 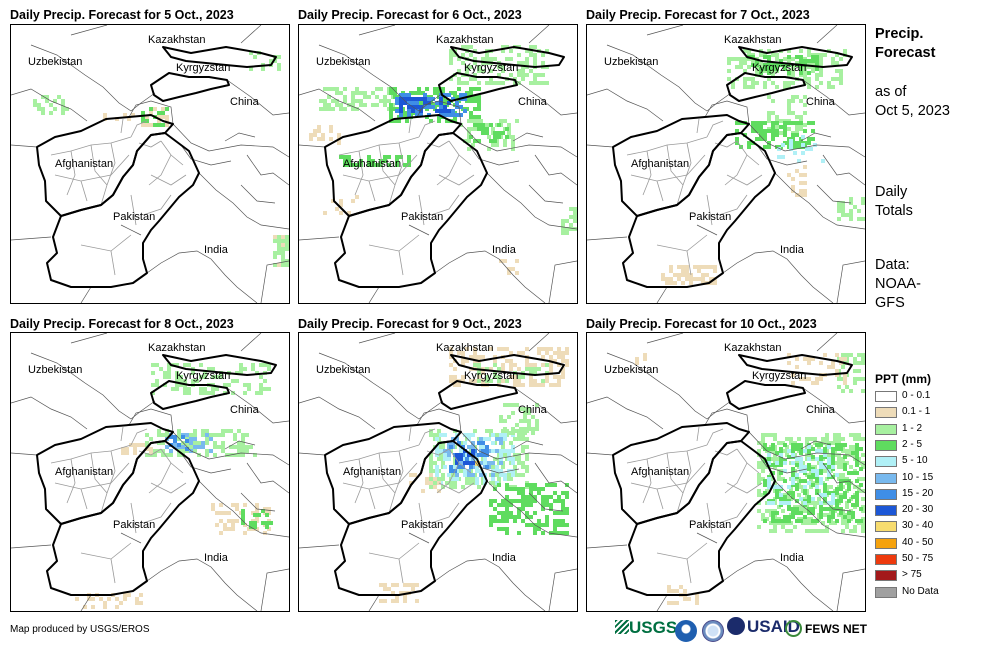 I want to click on panel-title-4: Daily Precip. Forecast for 8 Oct., 2023, so click(x=122, y=324).